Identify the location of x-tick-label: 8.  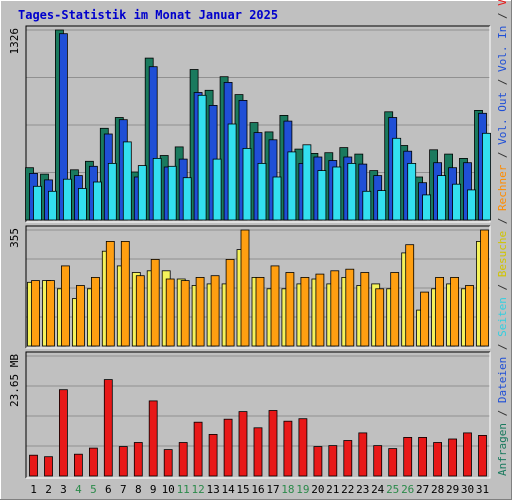
(138, 489).